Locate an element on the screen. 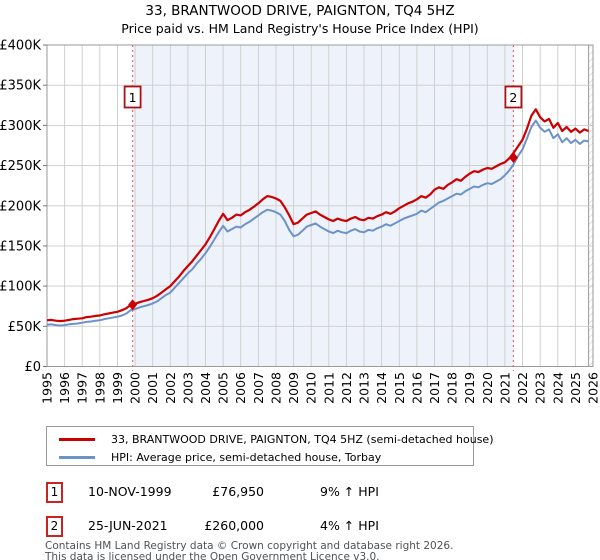 The height and width of the screenshot is (560, 600). x-tick-label: 2005 is located at coordinates (223, 388).